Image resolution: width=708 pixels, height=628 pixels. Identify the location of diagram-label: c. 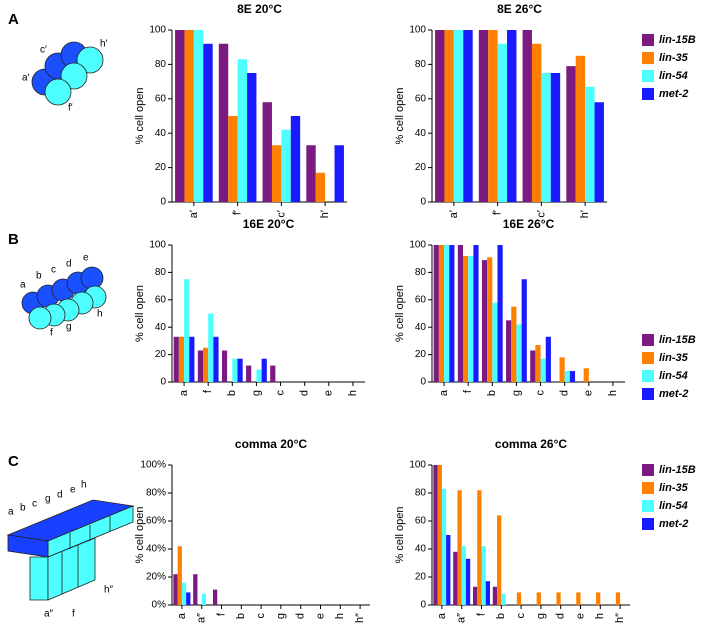
(53, 270).